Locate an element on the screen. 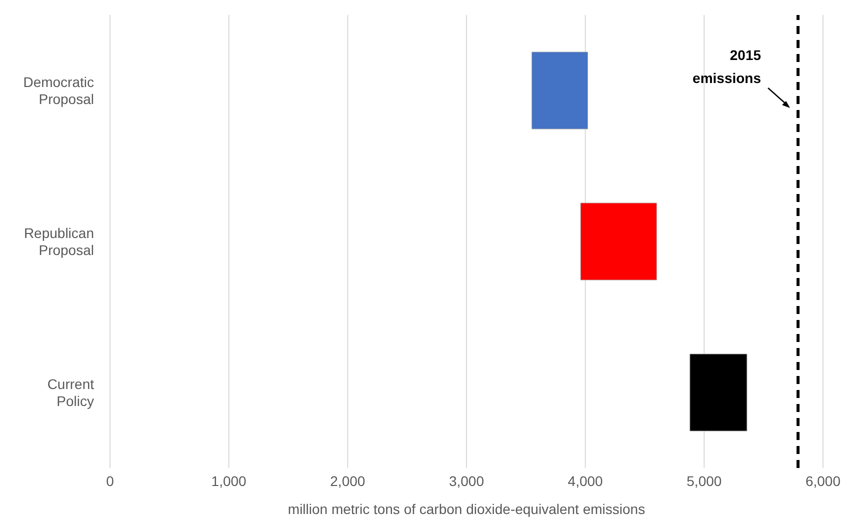  x-tick-label: 5,000 is located at coordinates (704, 480).